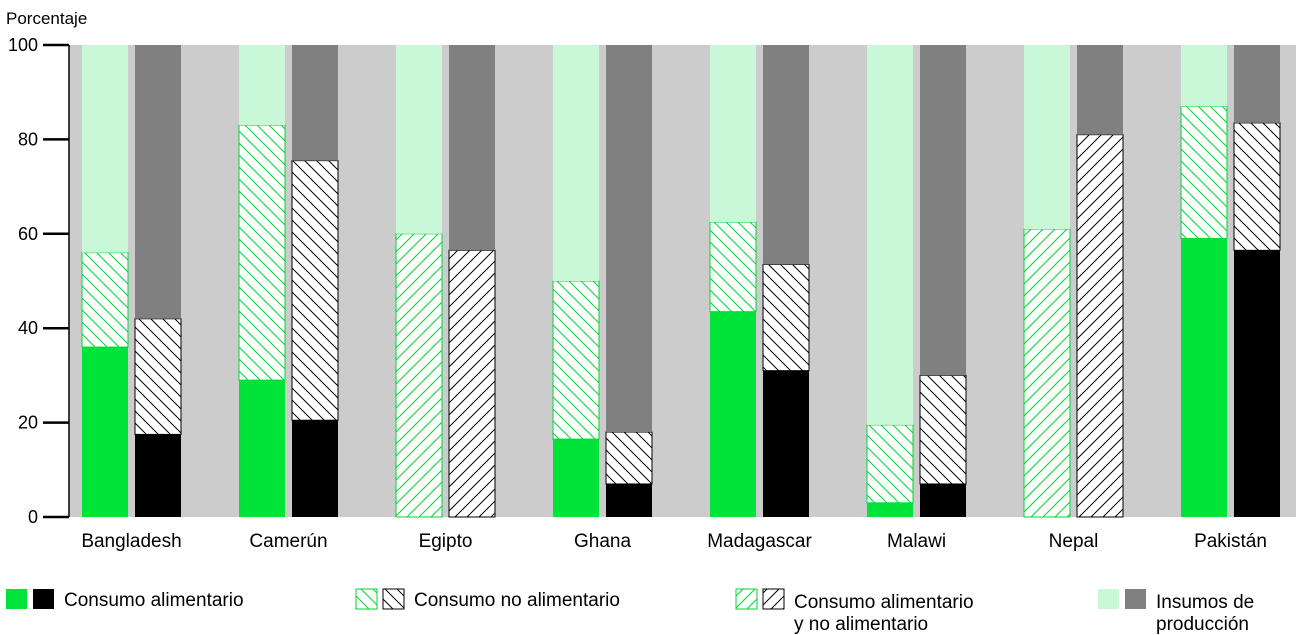  What do you see at coordinates (131, 541) in the screenshot?
I see `category-label-0: Bangladesh` at bounding box center [131, 541].